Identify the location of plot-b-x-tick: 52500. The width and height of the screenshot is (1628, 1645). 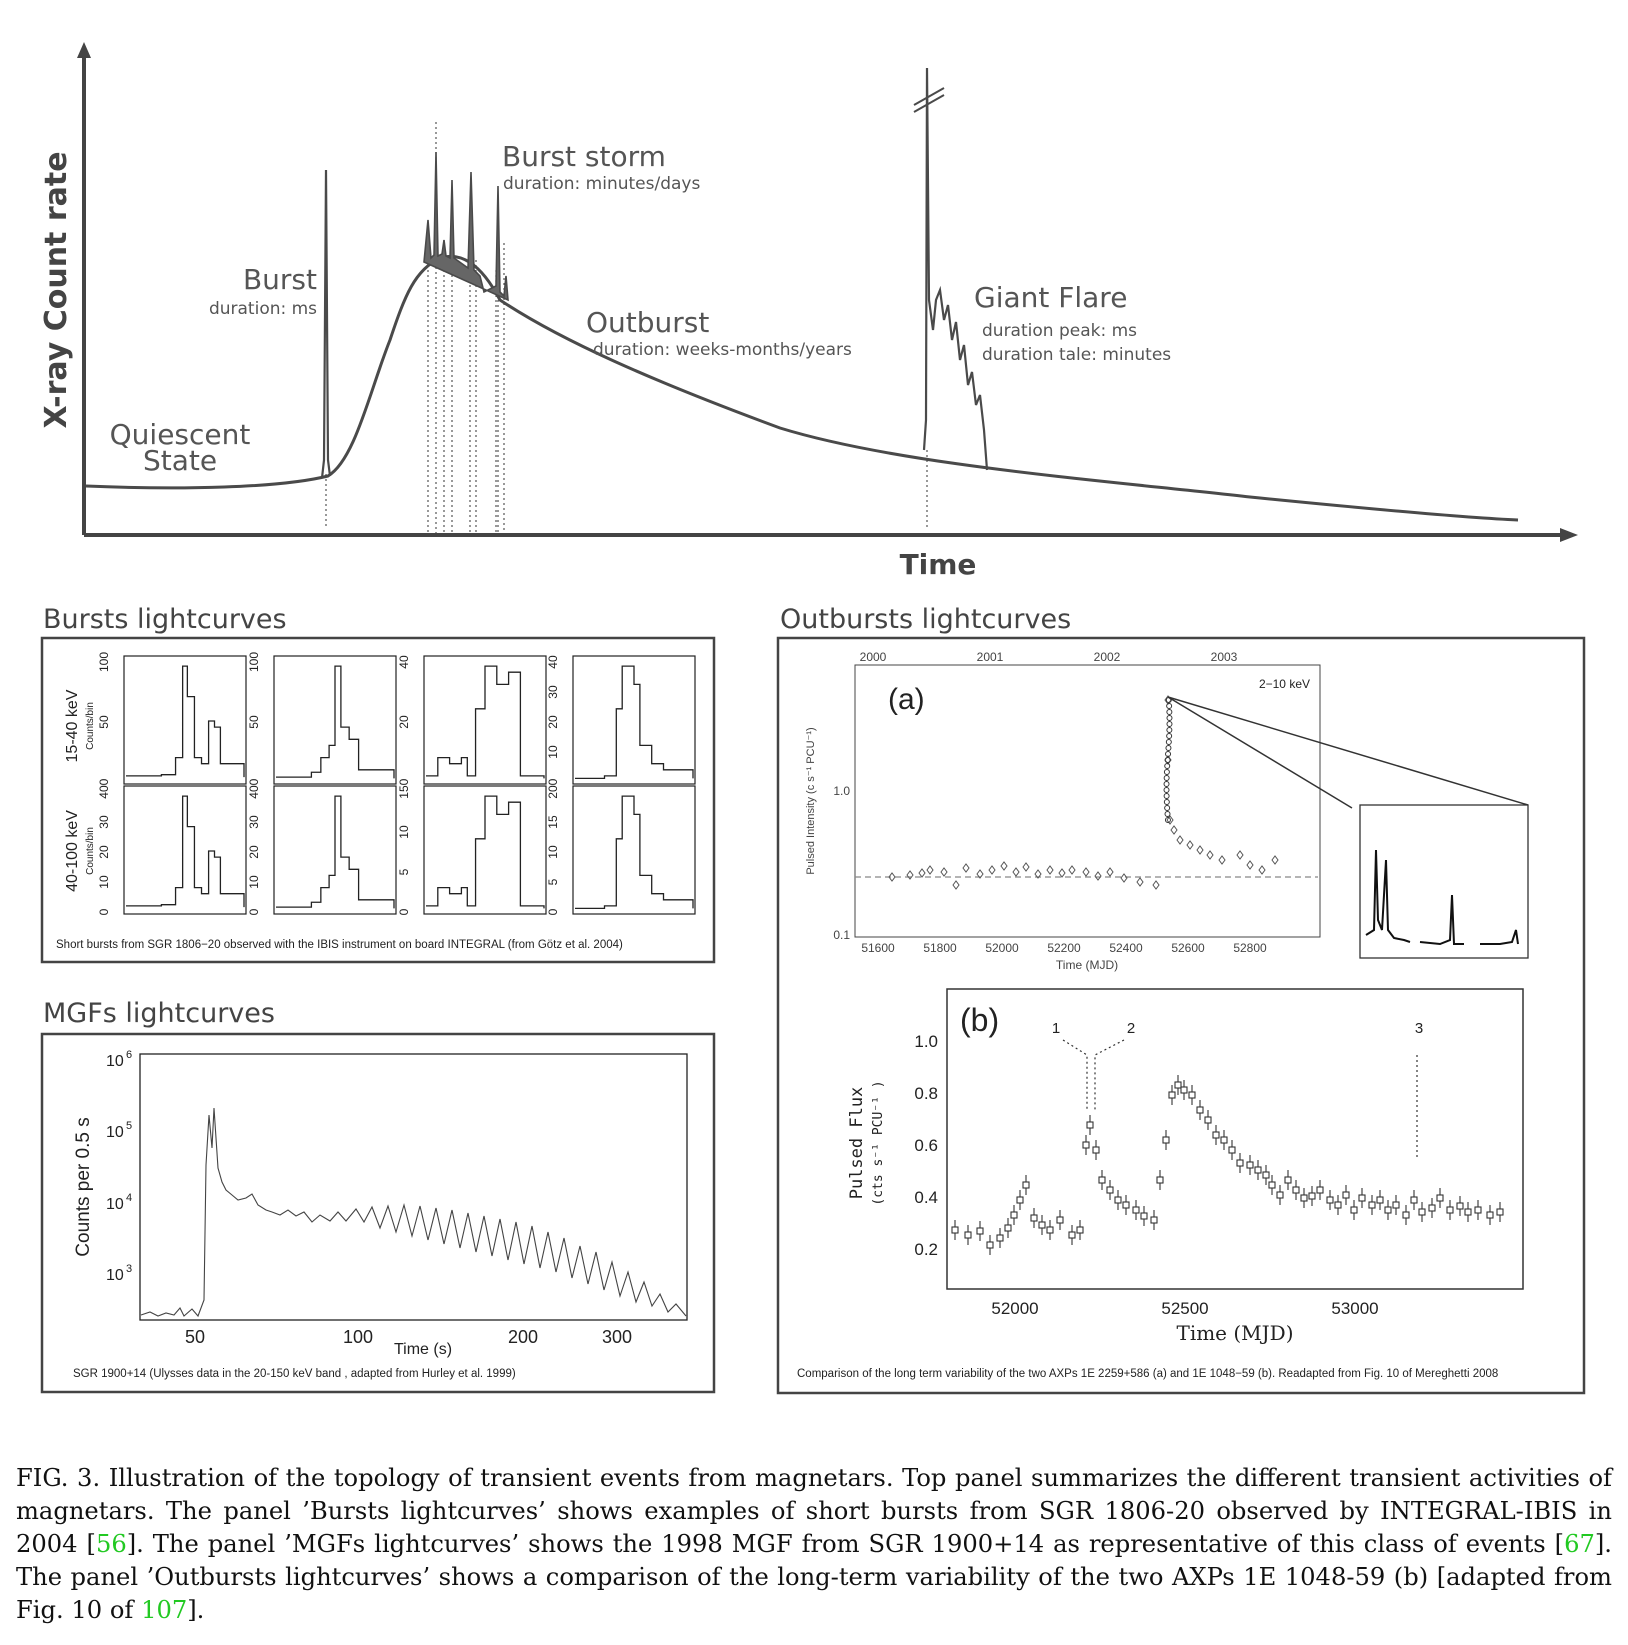
(1184, 1308).